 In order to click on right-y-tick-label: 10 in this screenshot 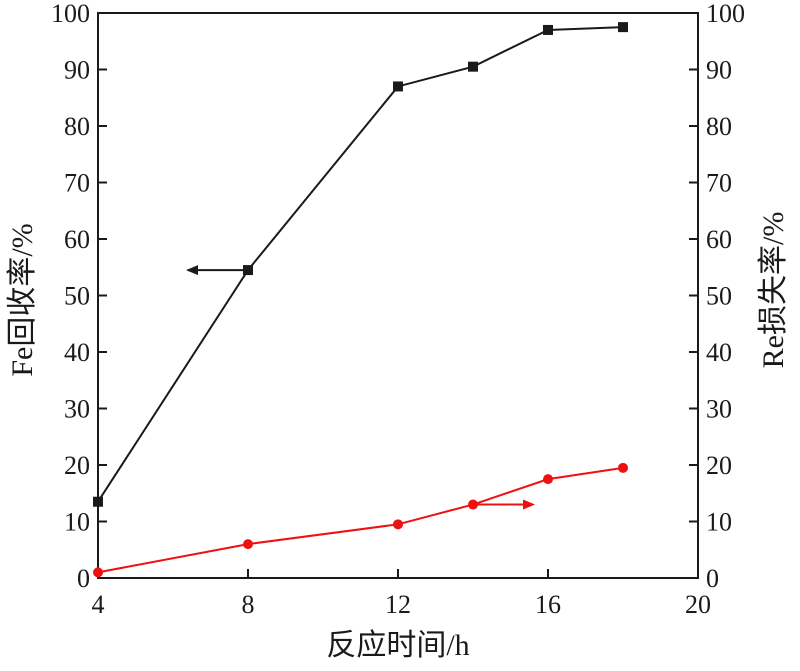, I will do `click(719, 522)`.